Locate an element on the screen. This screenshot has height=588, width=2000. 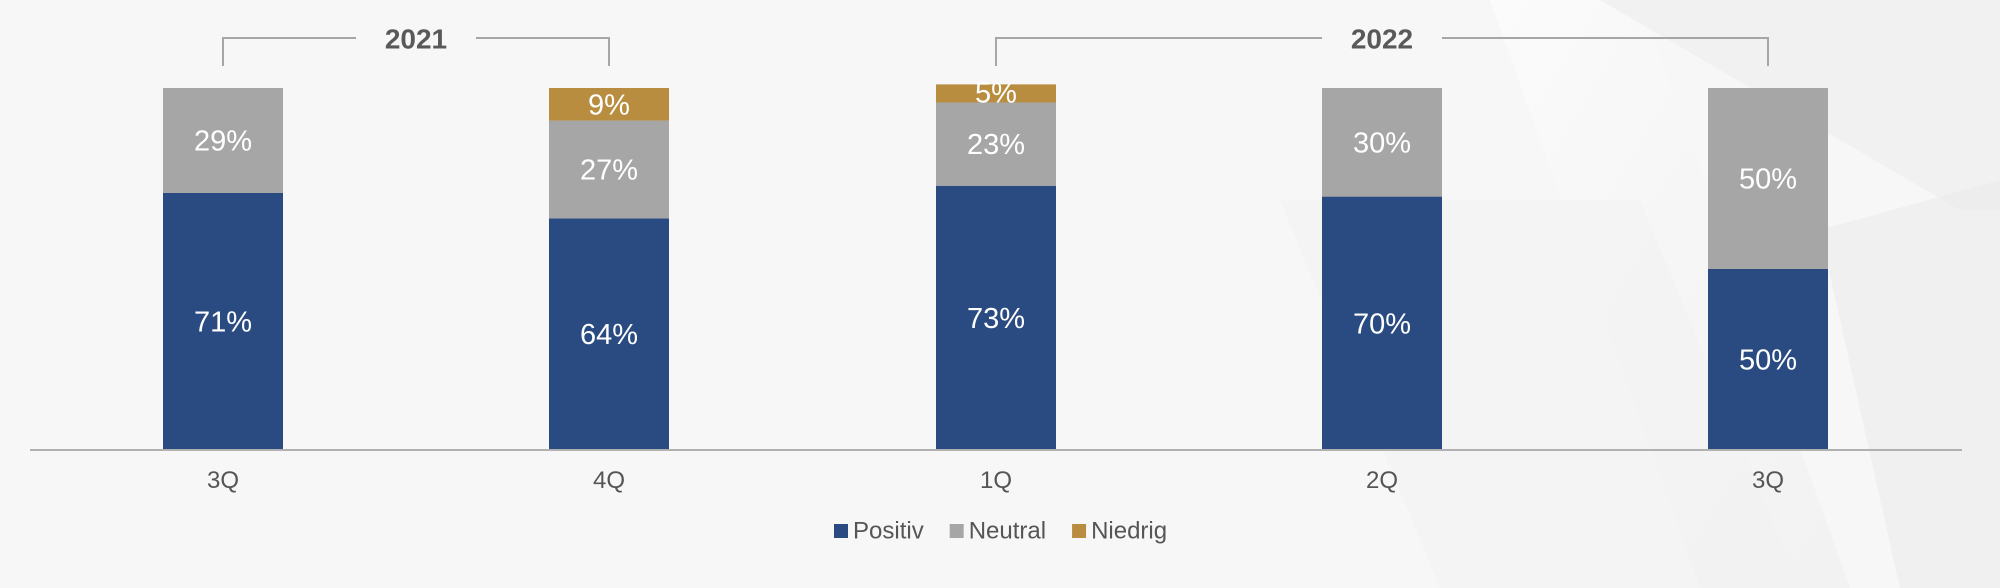
x-tick-labels: 3Q 4Q 1Q 2Q 3Q is located at coordinates (995, 480).